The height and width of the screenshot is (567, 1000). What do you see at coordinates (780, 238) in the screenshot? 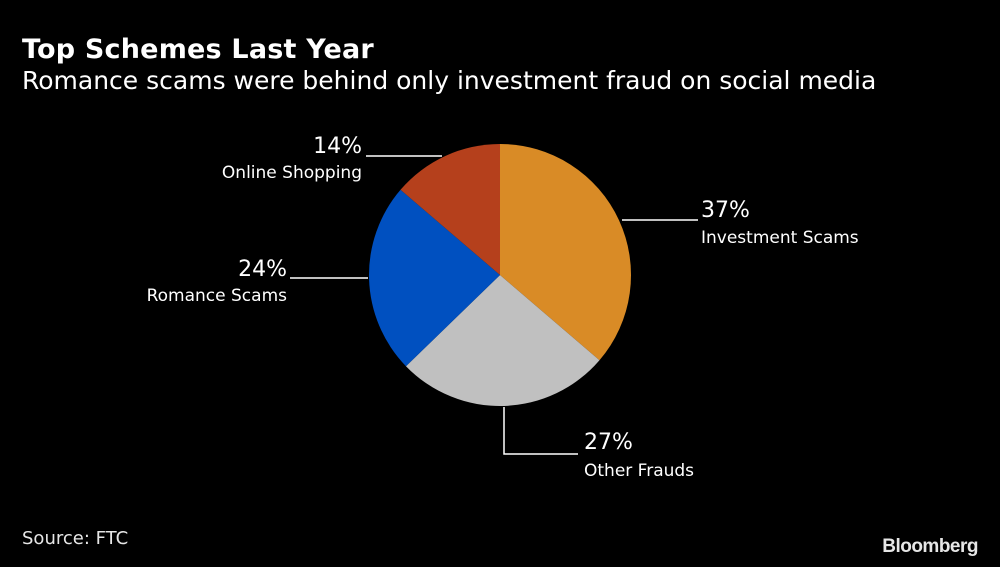
I see `label-name-investment: Investment Scams` at bounding box center [780, 238].